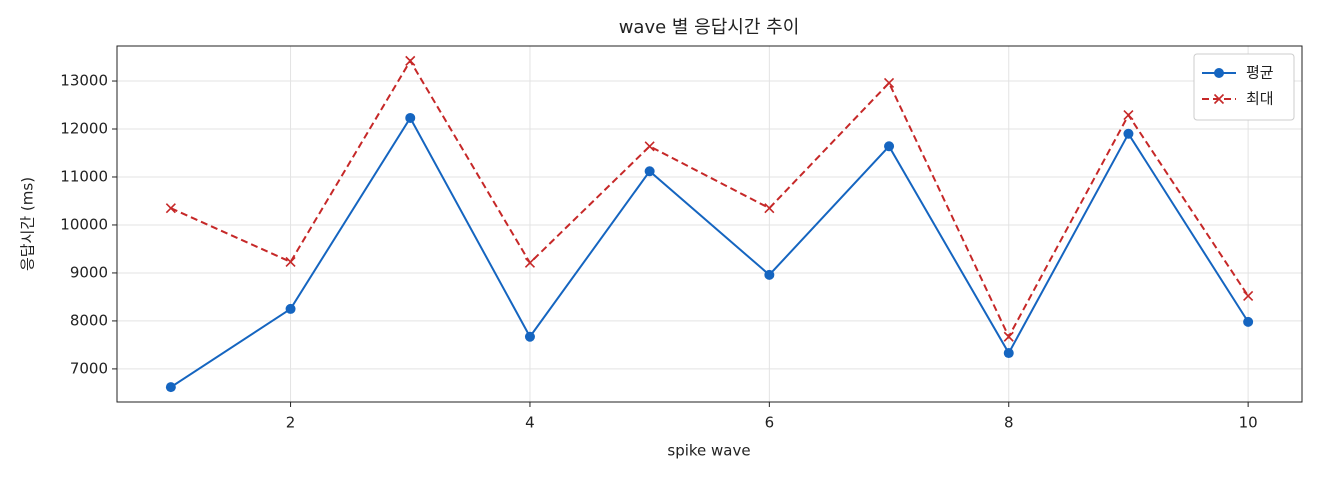  Describe the element at coordinates (1248, 423) in the screenshot. I see `x-tick-label: 10` at that location.